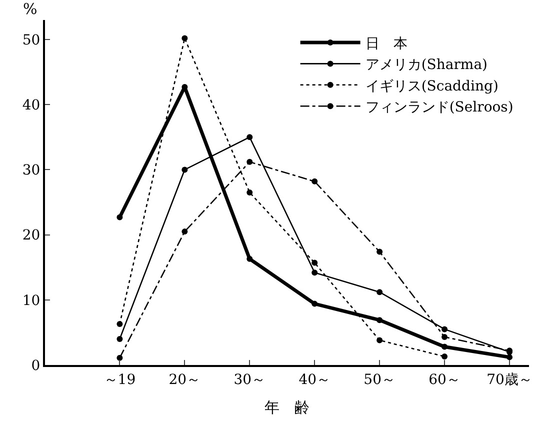 The width and height of the screenshot is (559, 435). What do you see at coordinates (439, 108) in the screenshot?
I see `legend-label: フィンランド(Selroos)` at bounding box center [439, 108].